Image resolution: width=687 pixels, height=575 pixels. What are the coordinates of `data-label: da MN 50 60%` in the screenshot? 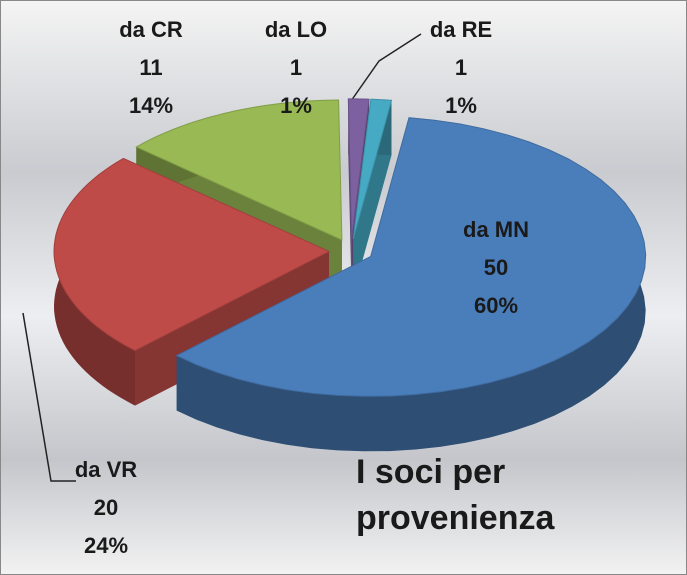 It's located at (496, 268).